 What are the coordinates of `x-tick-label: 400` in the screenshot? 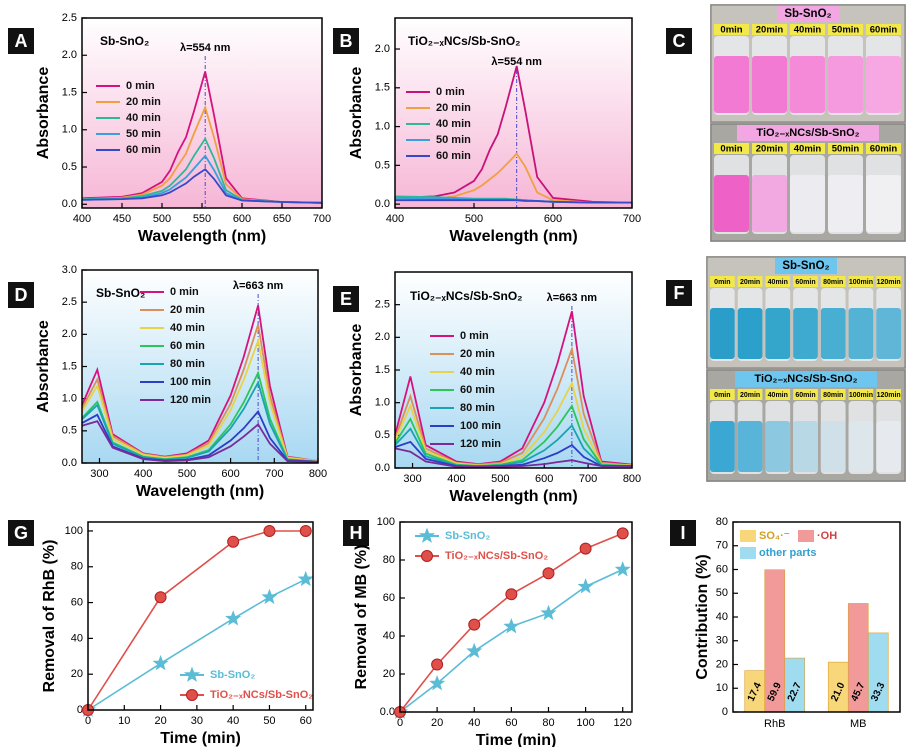 It's located at (456, 479).